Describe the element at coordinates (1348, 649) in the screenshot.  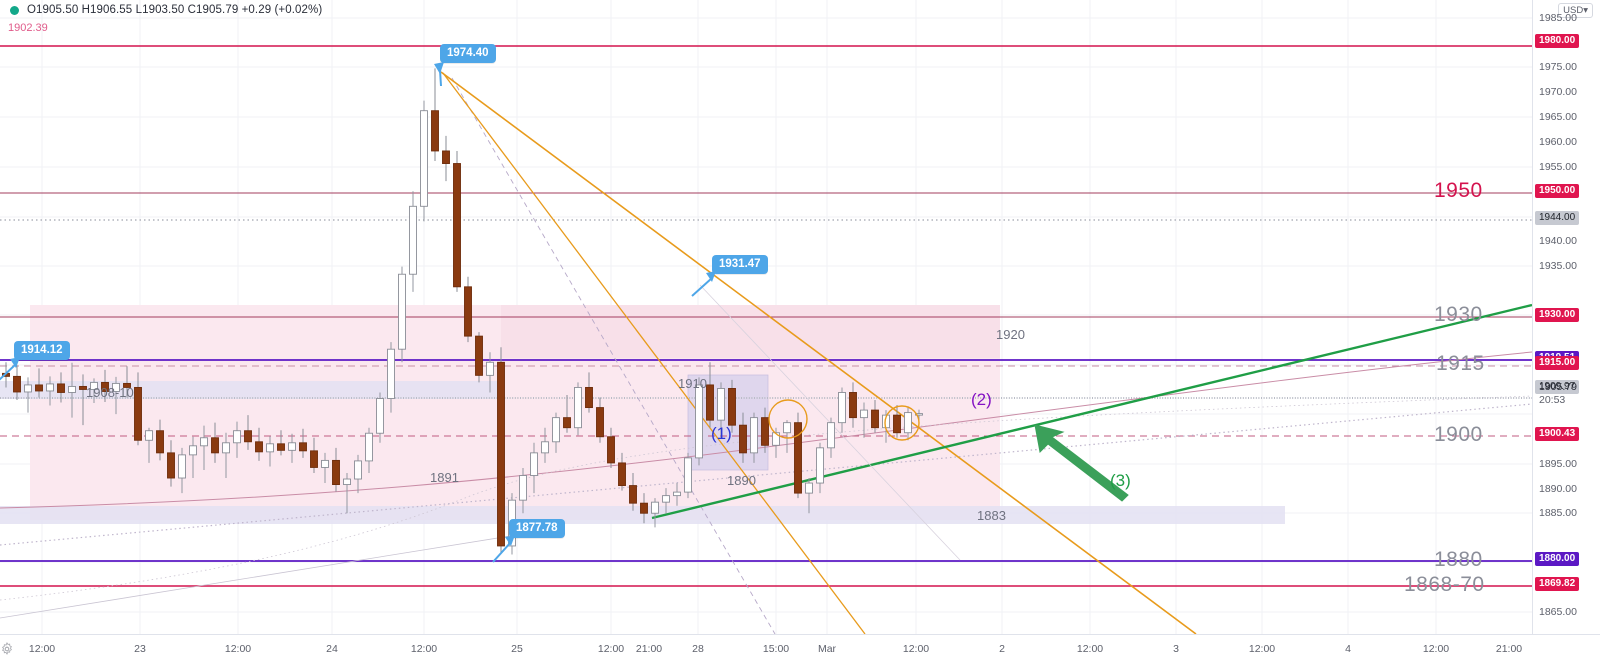
I see `time-tick: 4` at that location.